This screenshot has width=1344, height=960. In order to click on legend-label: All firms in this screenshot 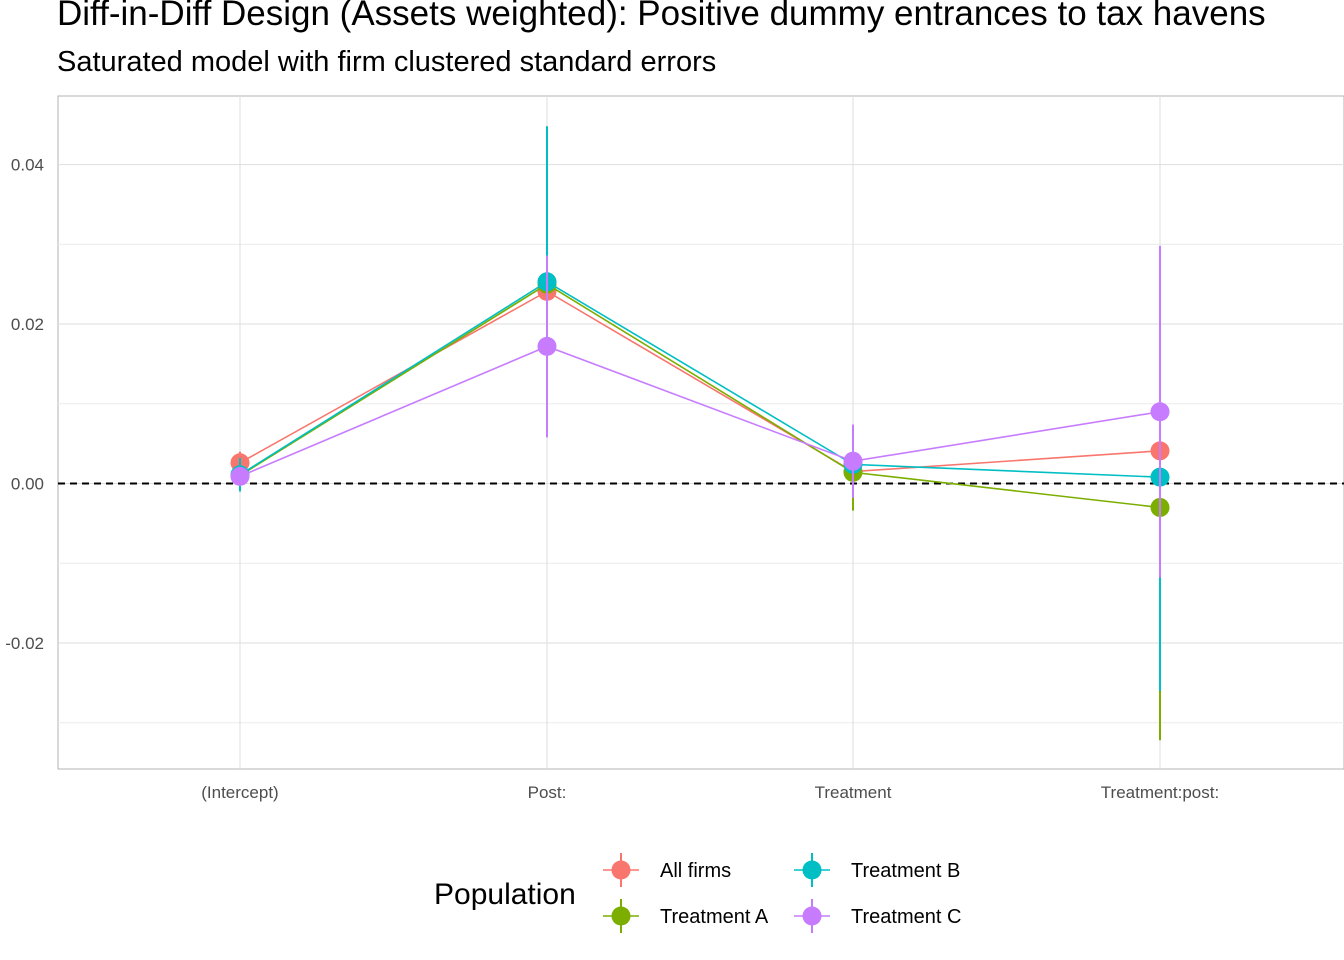, I will do `click(695, 871)`.